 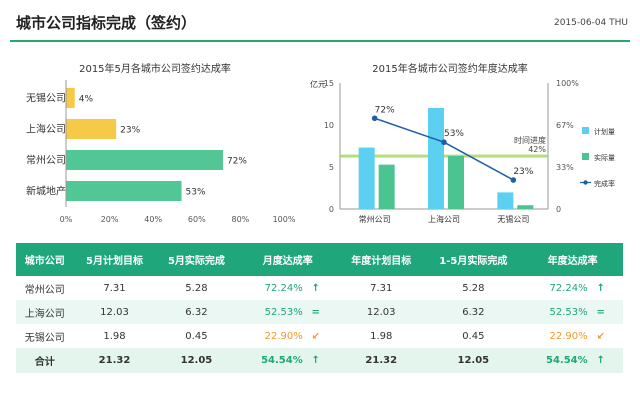 I want to click on column-header: 5月实际完成, so click(x=196, y=259).